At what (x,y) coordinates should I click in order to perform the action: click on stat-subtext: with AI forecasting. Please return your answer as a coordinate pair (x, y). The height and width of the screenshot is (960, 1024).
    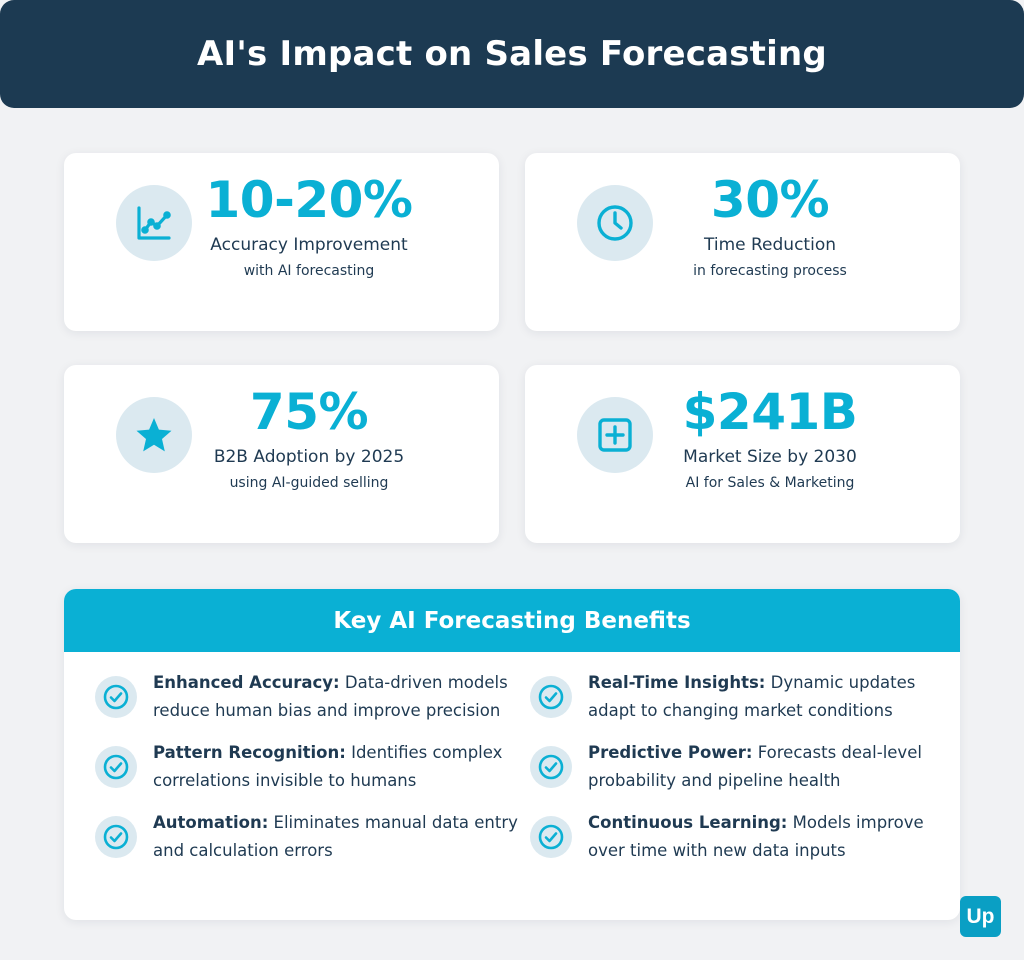
    Looking at the image, I should click on (309, 271).